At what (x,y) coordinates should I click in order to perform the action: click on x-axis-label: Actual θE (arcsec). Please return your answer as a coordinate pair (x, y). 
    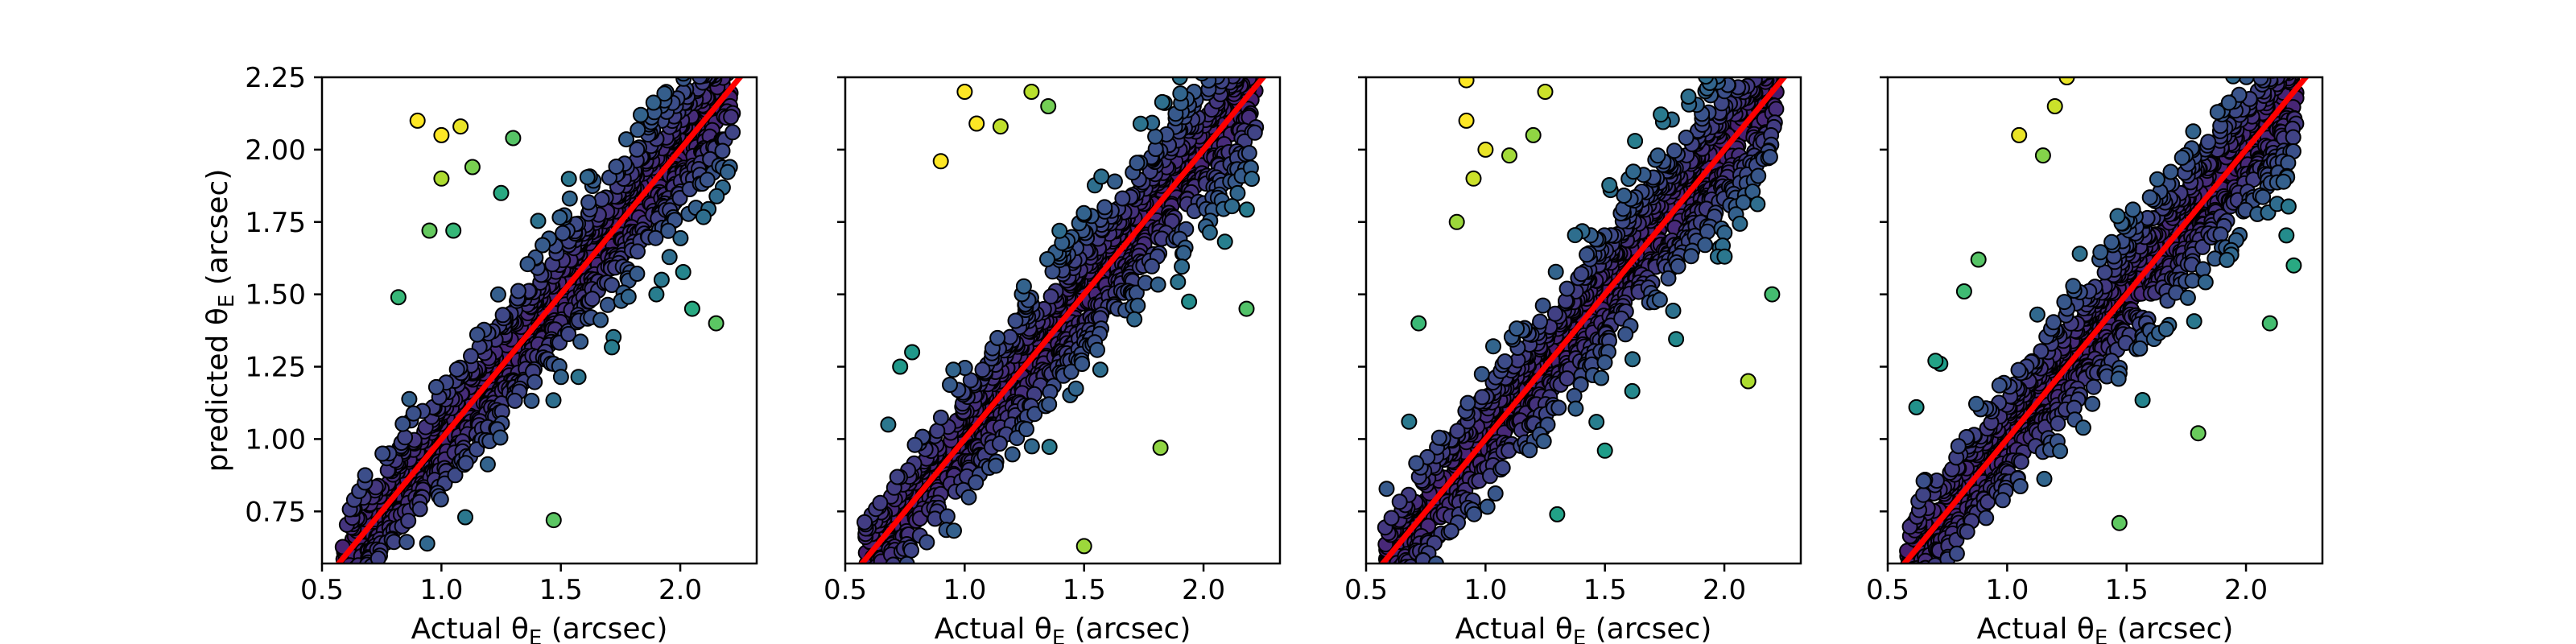
    Looking at the image, I should click on (539, 628).